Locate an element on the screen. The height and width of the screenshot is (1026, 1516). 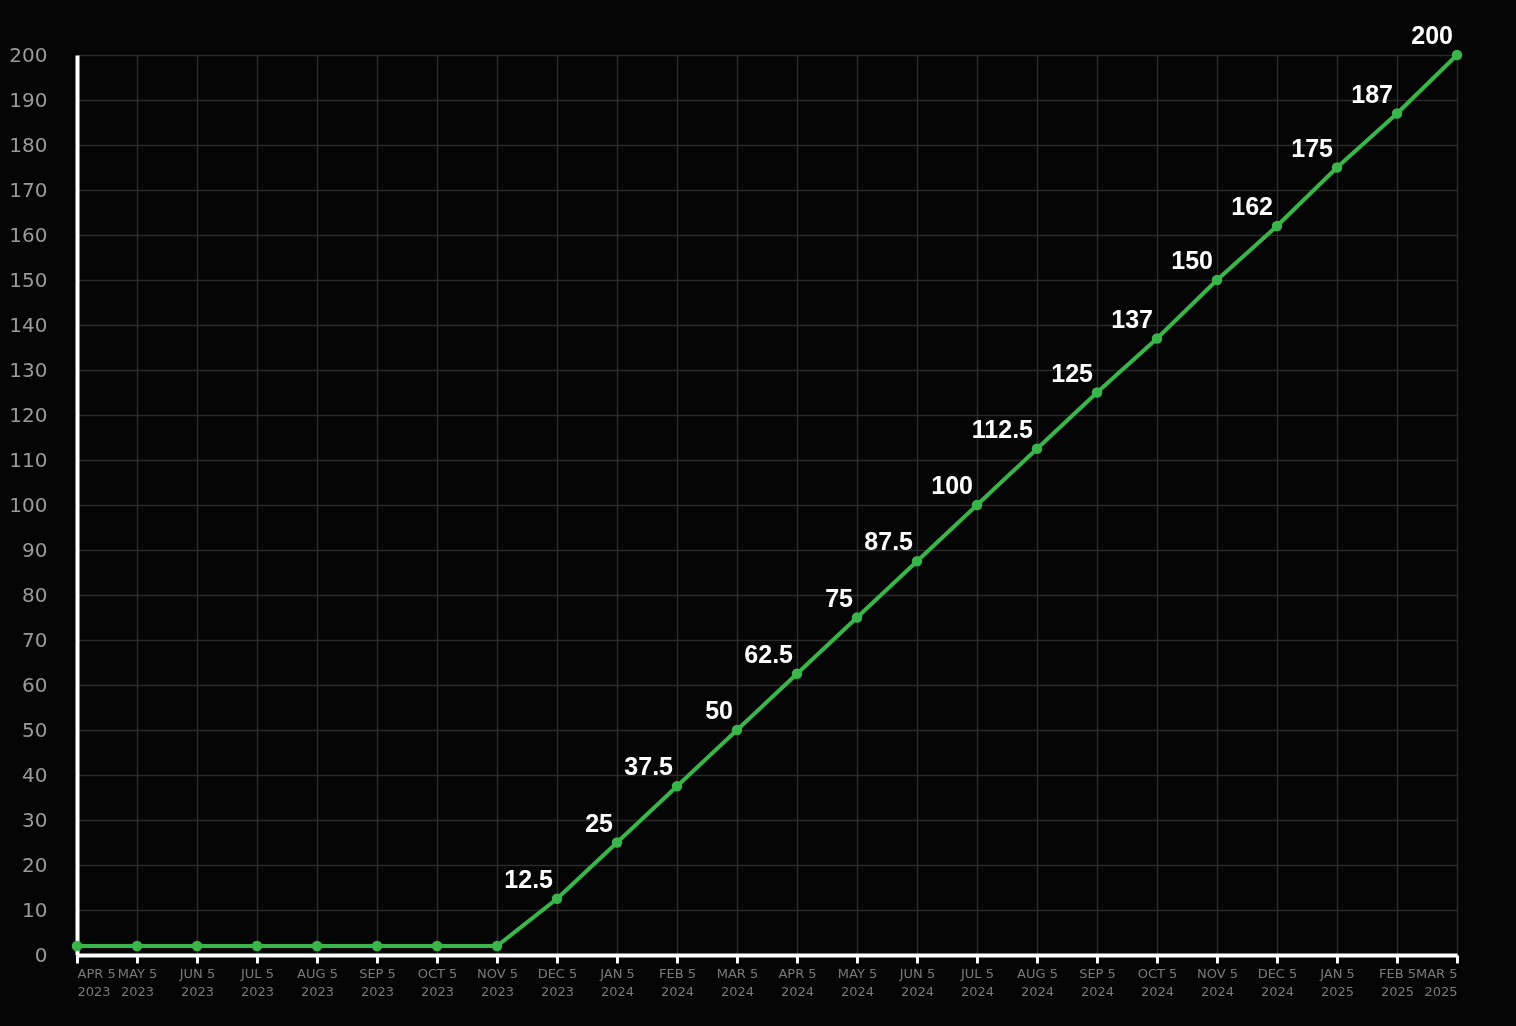
data-label: 62.5 is located at coordinates (769, 653).